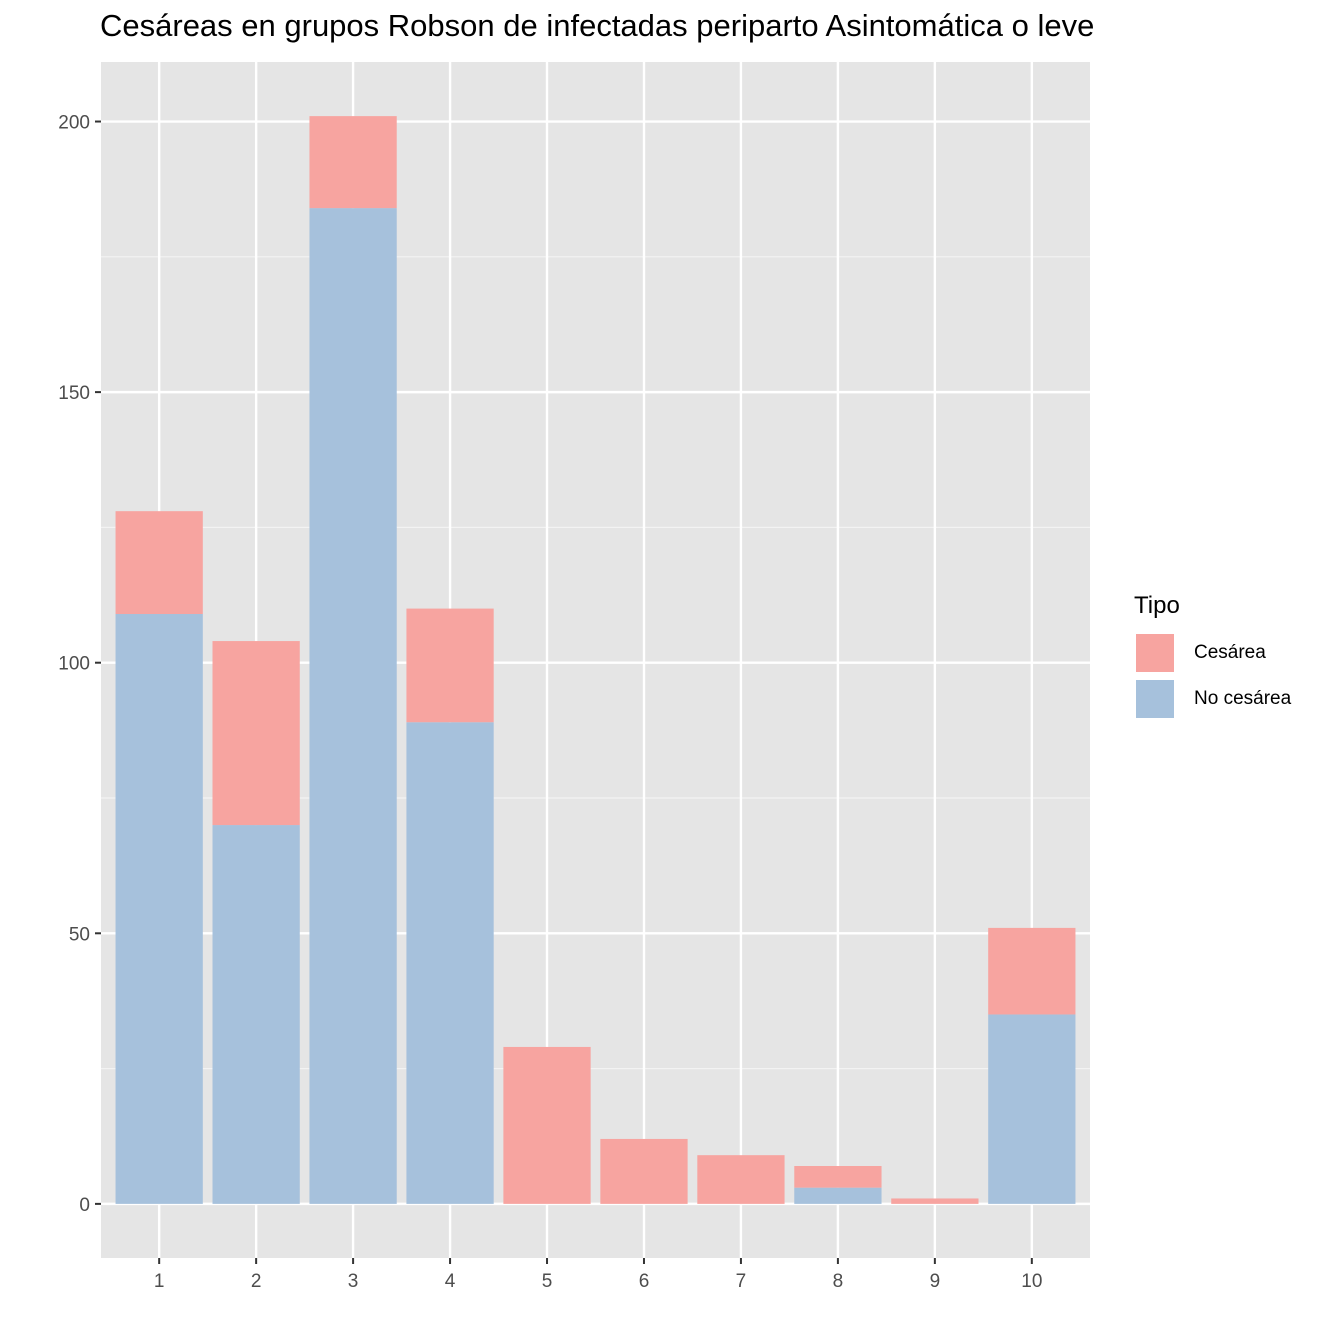 The height and width of the screenshot is (1344, 1344). What do you see at coordinates (353, 1281) in the screenshot?
I see `x-tick-label: 3` at bounding box center [353, 1281].